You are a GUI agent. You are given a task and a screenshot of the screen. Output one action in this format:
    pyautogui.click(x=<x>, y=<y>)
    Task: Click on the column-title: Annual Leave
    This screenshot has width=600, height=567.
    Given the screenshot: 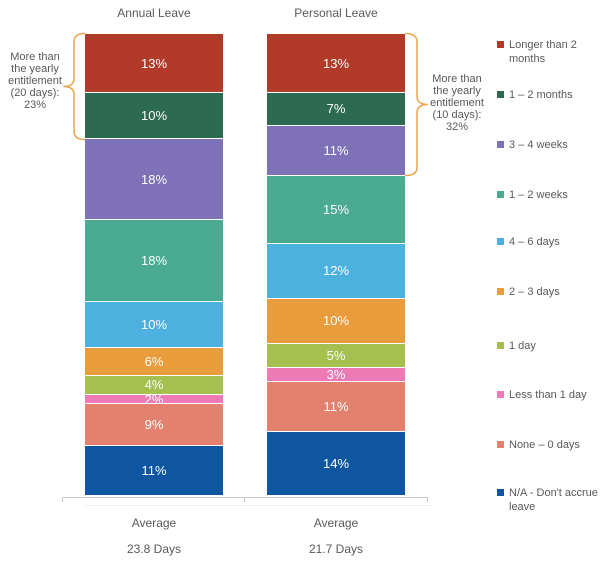 What is the action you would take?
    pyautogui.click(x=154, y=13)
    